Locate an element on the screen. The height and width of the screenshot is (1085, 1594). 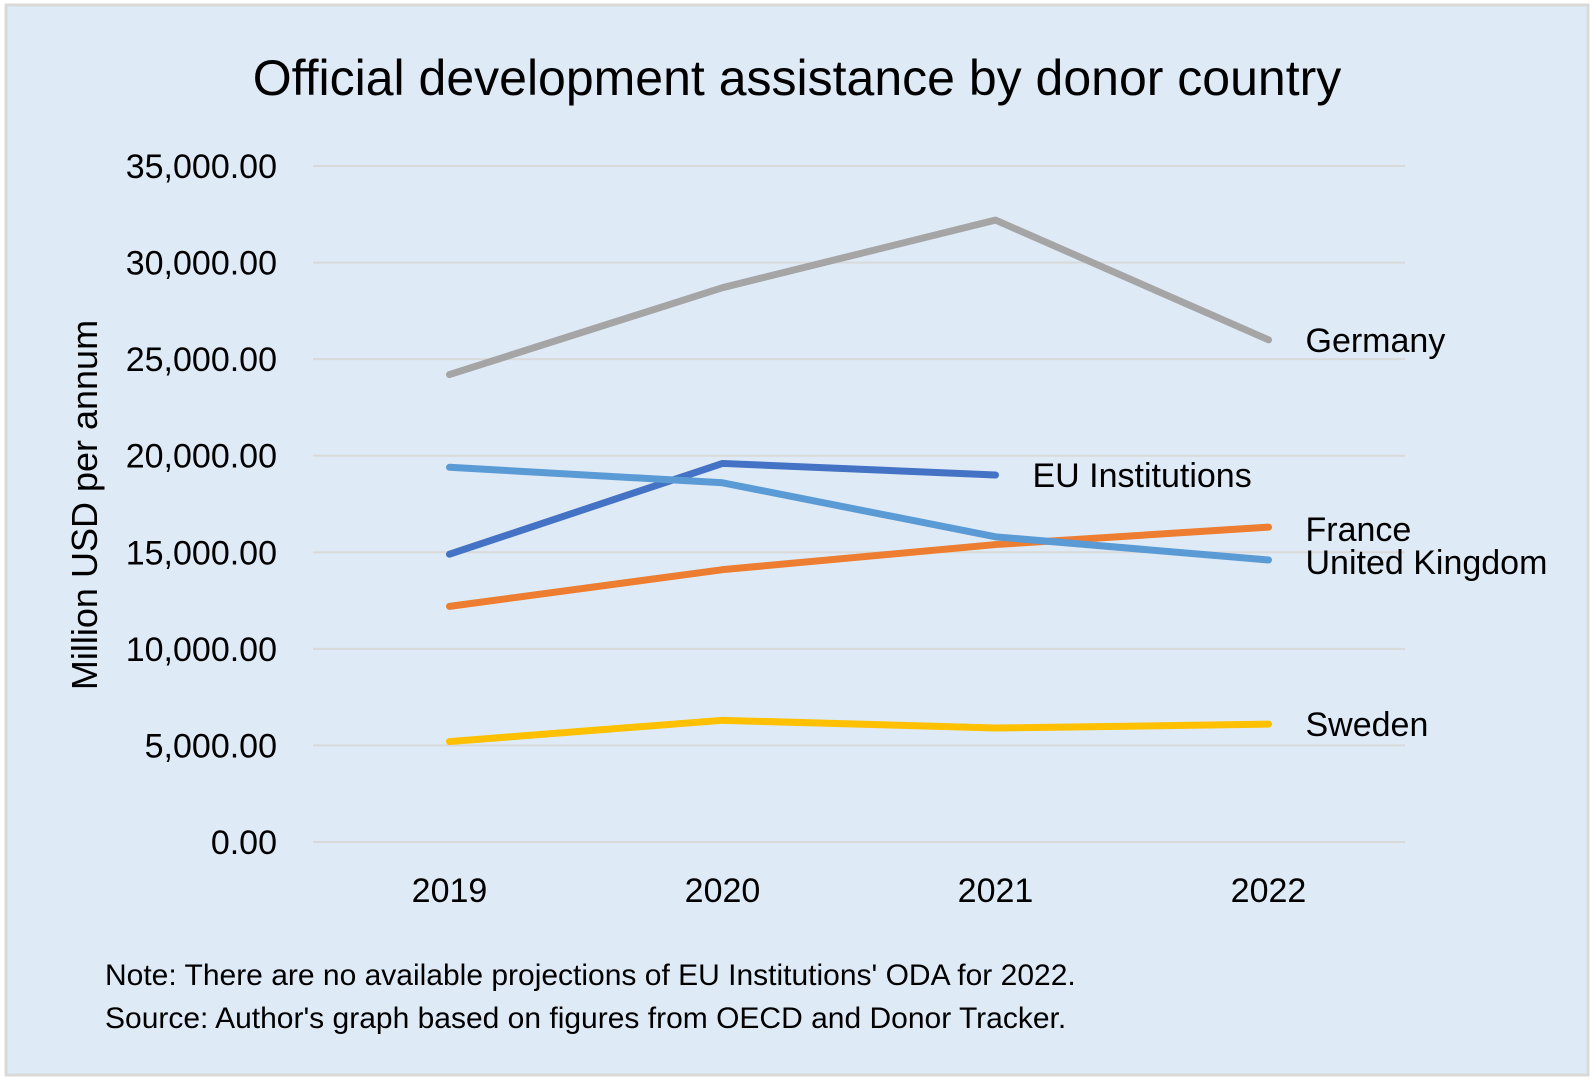
x-tick-label: 2020 is located at coordinates (723, 891).